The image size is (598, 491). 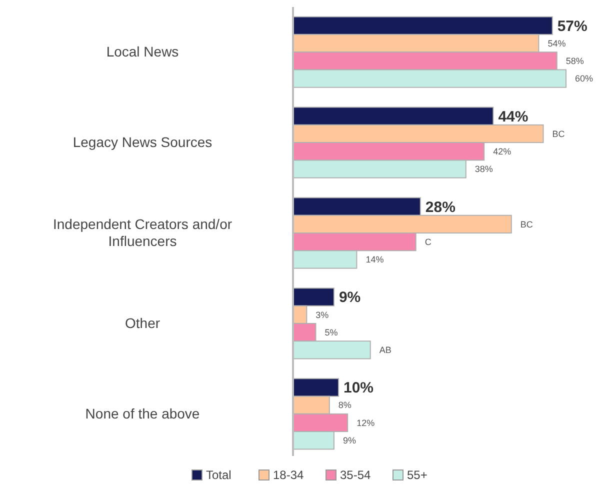 I want to click on legend-label: 35-54, so click(x=356, y=475).